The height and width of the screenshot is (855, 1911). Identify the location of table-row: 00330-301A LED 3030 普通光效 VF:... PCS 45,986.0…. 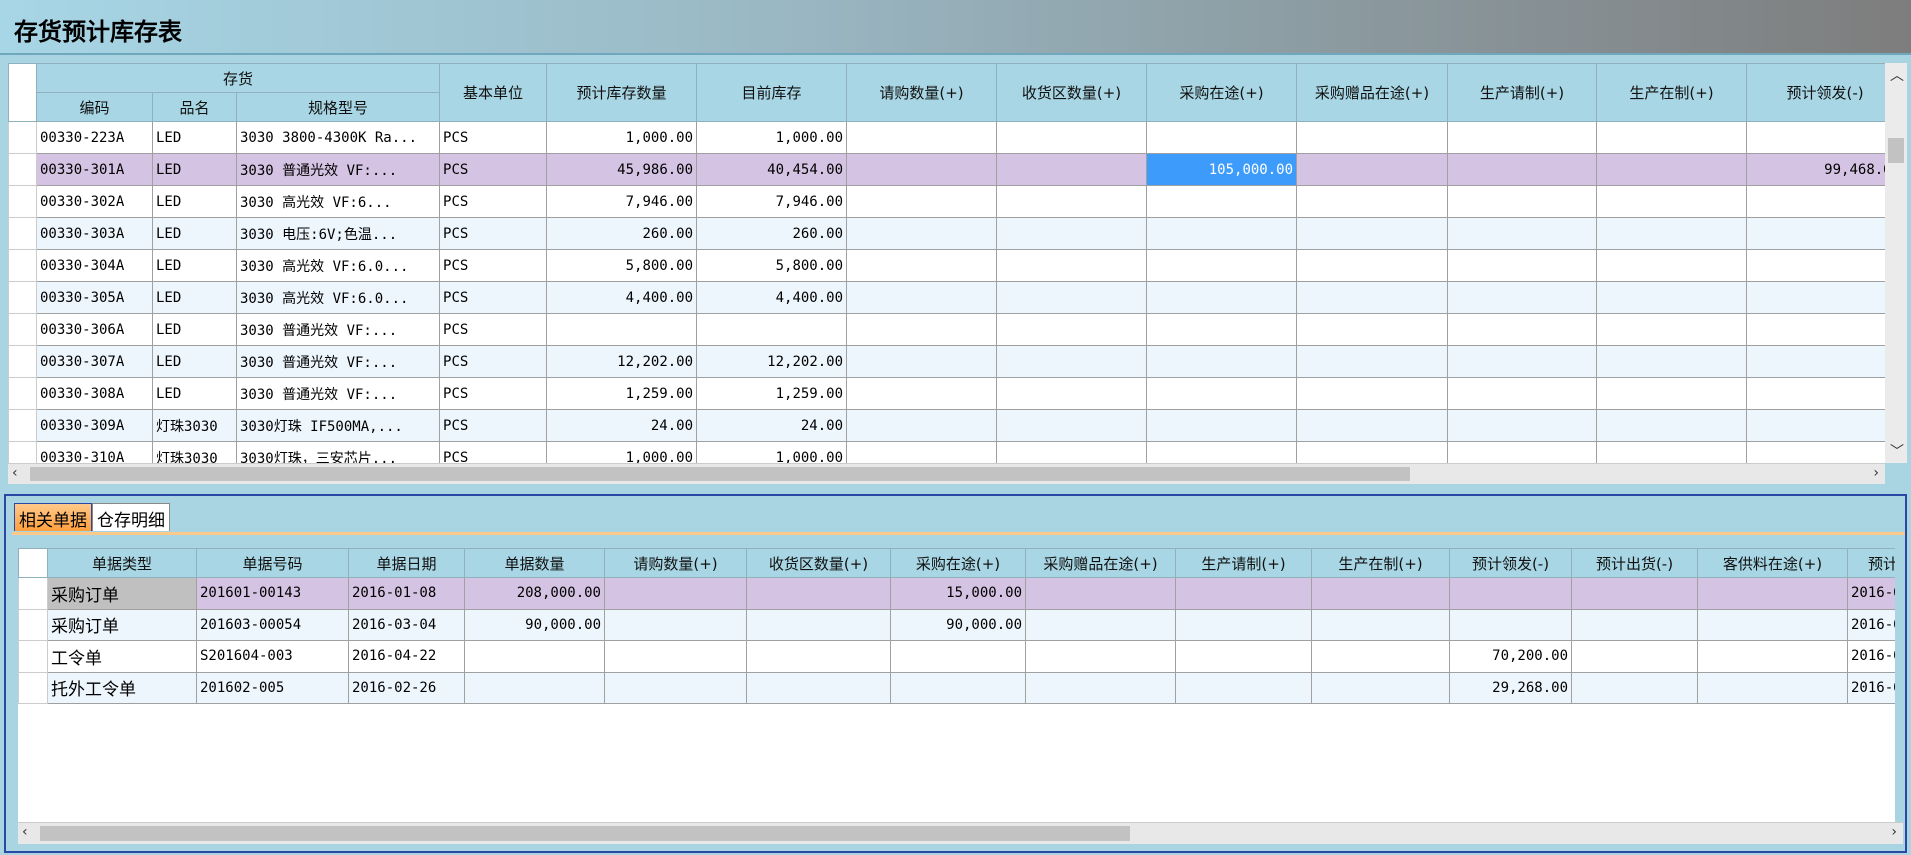
(946, 169).